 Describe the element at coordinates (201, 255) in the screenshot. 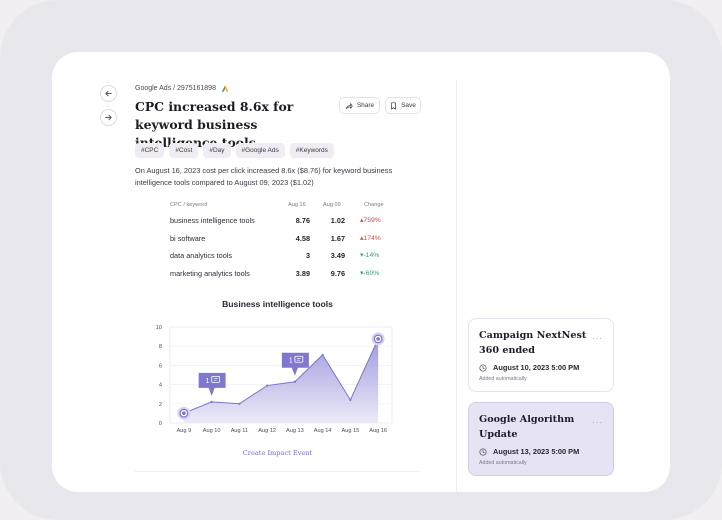

I see `row-keyword: data analytics tools` at that location.